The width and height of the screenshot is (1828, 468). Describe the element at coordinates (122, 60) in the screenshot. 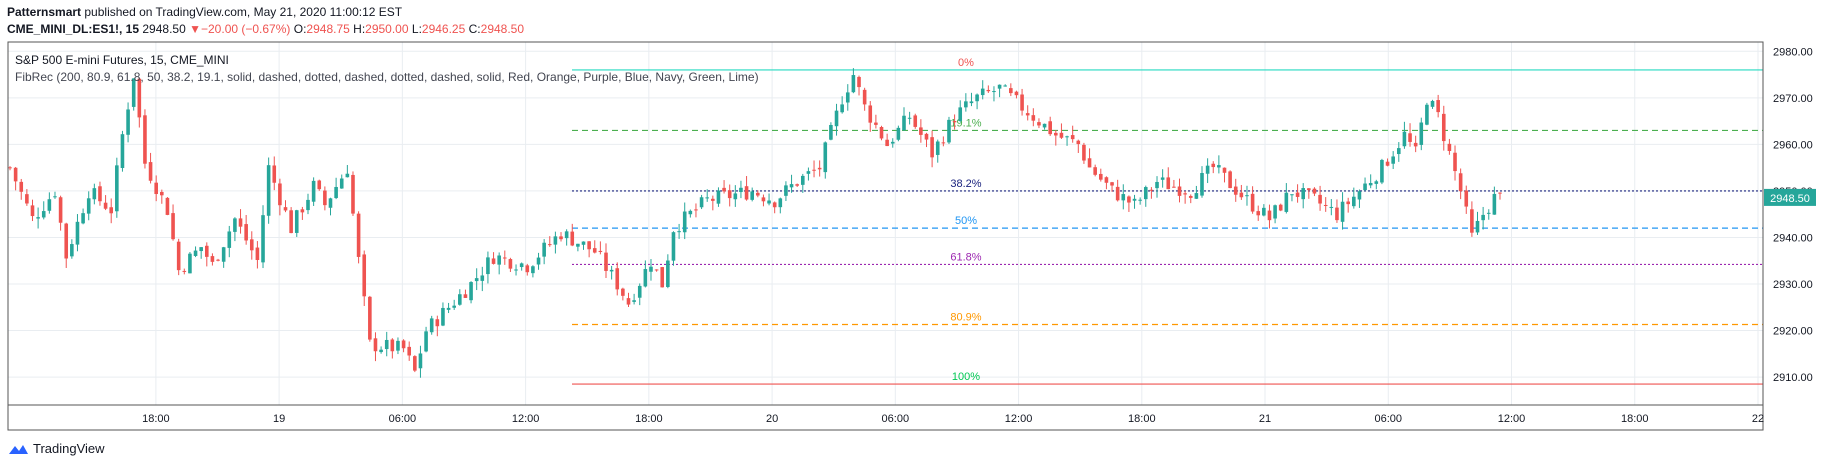

I see `chart-legend-title: S&P 500 E-mini Futures, 15, CME_MINI` at that location.